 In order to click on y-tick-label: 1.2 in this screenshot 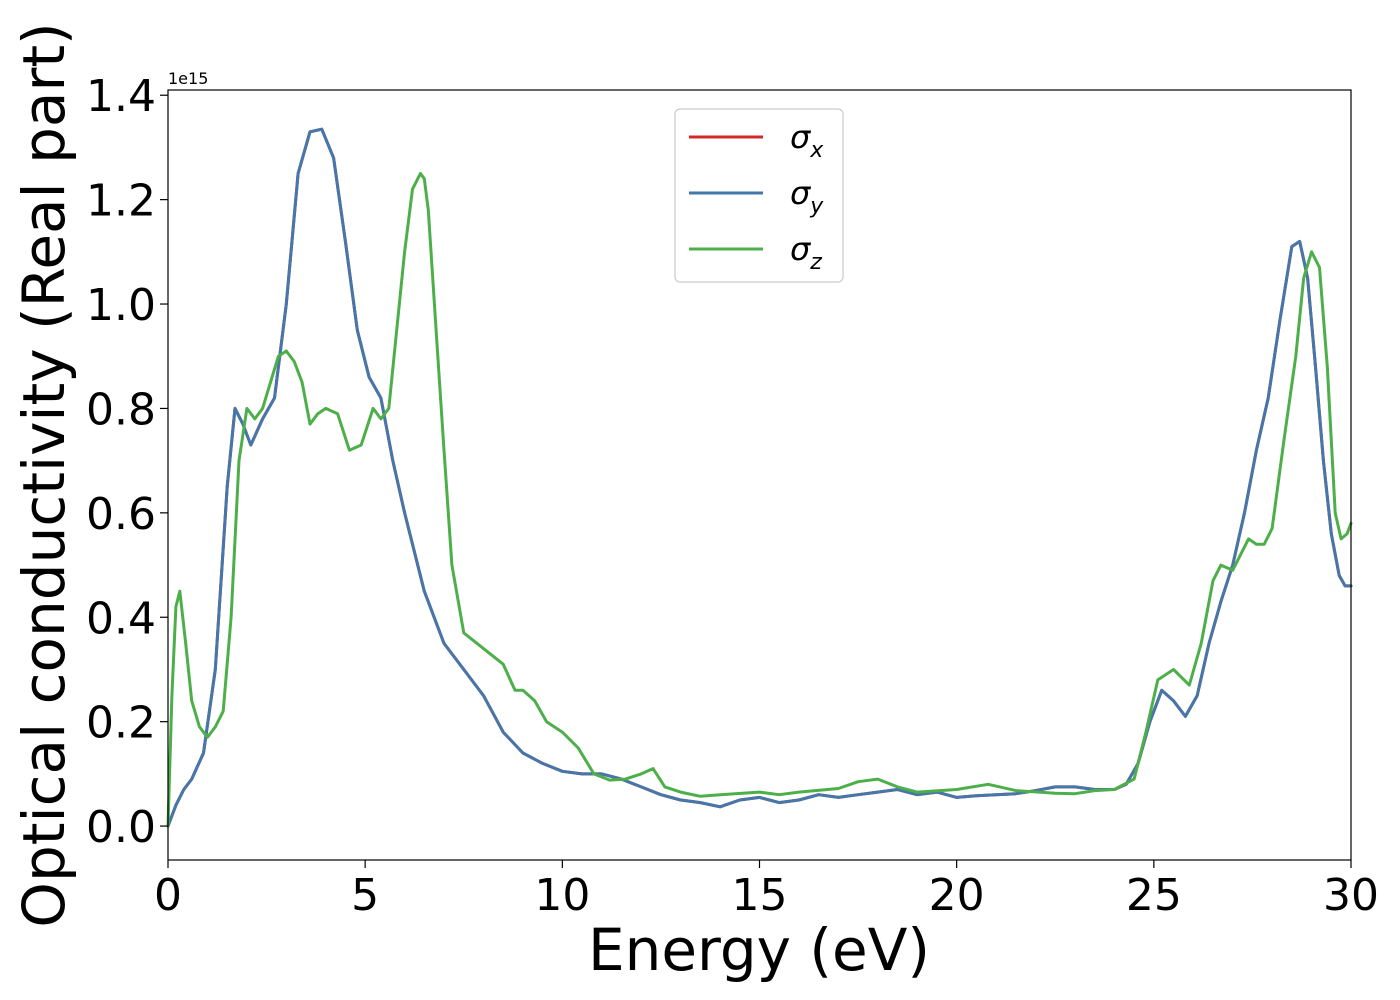, I will do `click(121, 201)`.